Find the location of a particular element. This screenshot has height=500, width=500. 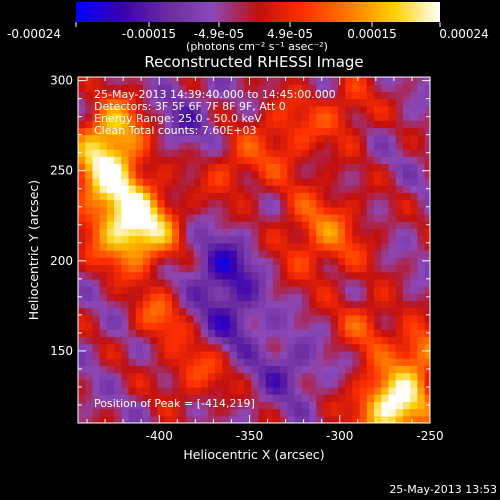

colorbar-tick-label: -0.00015 is located at coordinates (149, 34).